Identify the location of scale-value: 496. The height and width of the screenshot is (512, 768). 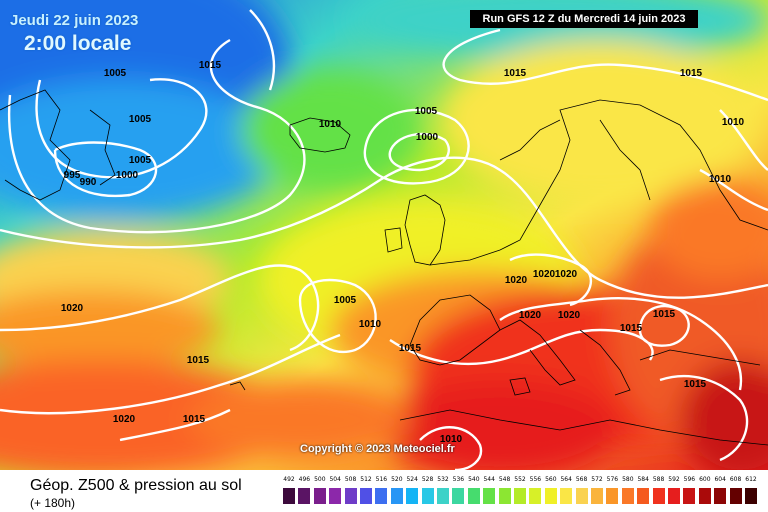
(304, 479).